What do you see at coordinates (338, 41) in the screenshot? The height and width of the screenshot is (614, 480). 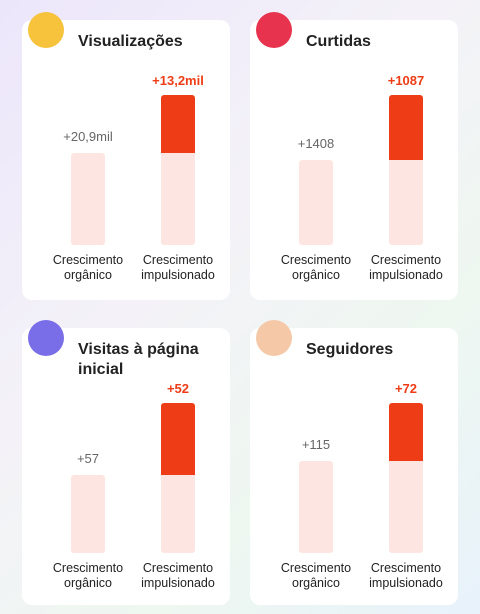 I see `card-title: Curtidas` at bounding box center [338, 41].